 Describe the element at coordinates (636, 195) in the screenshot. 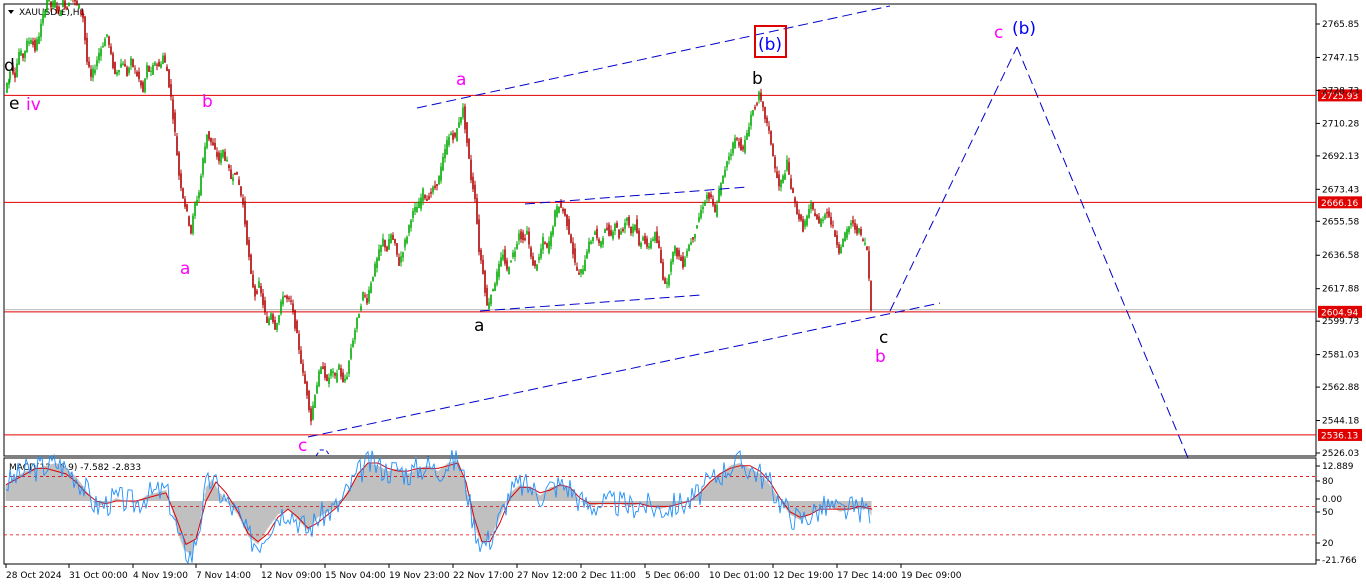

I see `triangle-upper-line` at that location.